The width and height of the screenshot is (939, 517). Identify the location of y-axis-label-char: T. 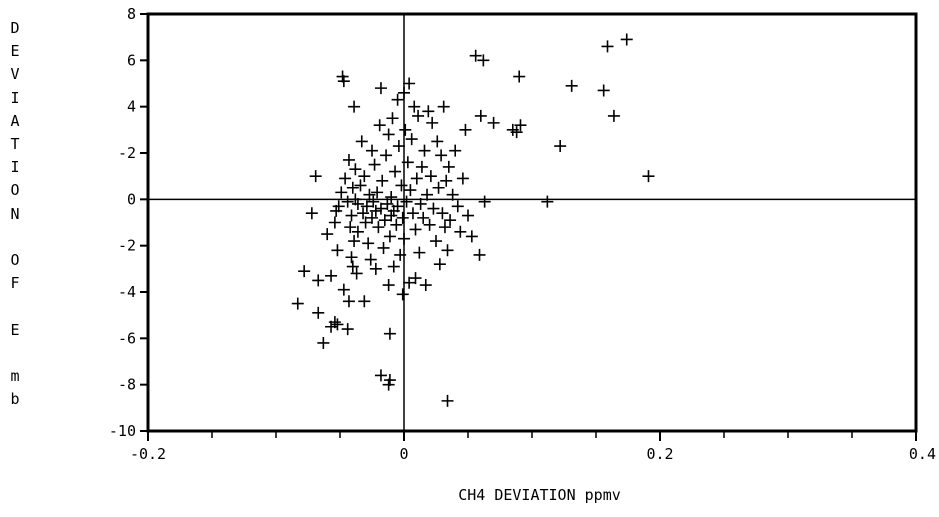
(15, 144).